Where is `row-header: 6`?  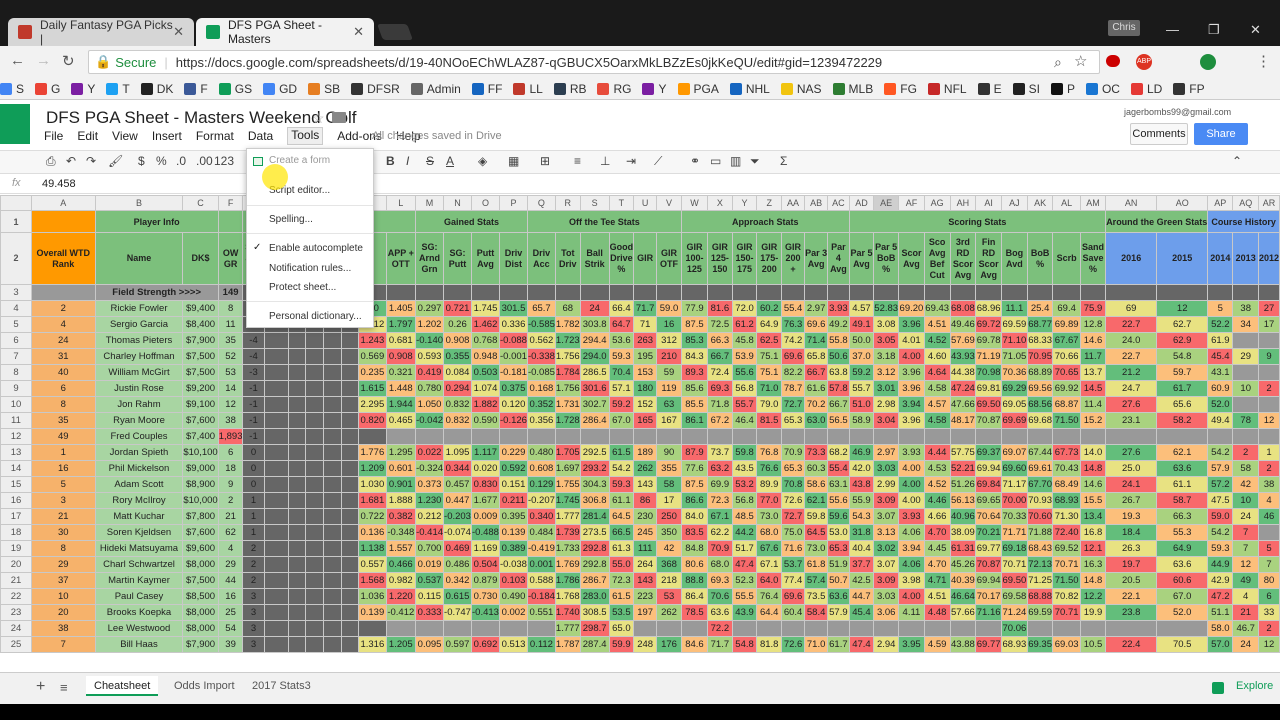 row-header: 6 is located at coordinates (16, 340).